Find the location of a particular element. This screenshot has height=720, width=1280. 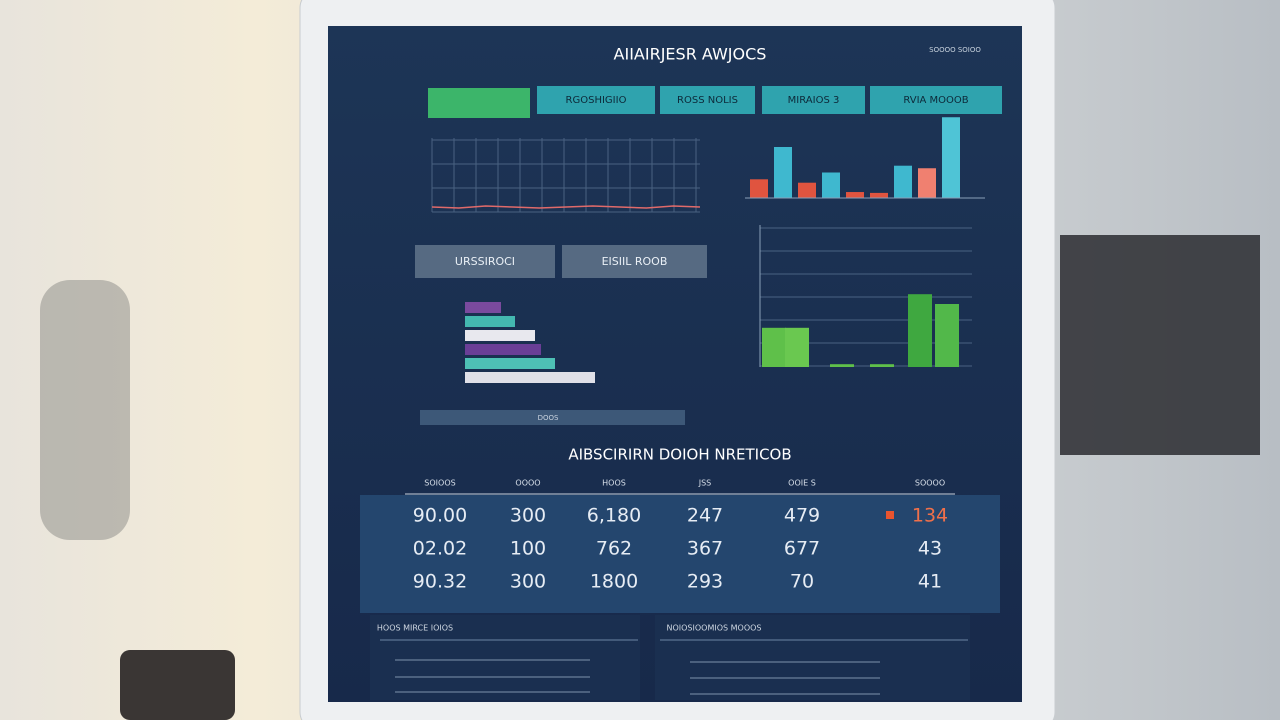

blurred-cup is located at coordinates (177, 685).